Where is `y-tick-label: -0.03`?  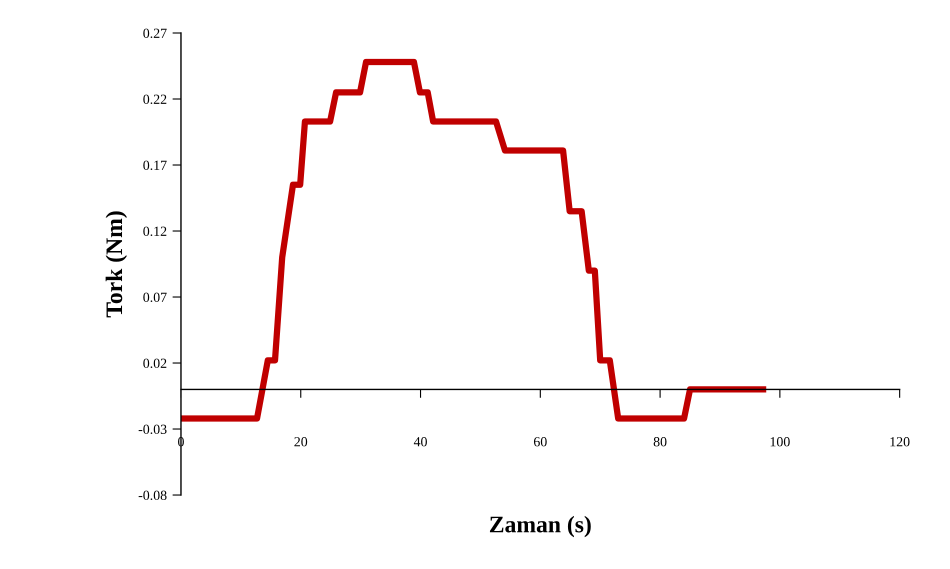
y-tick-label: -0.03 is located at coordinates (152, 429).